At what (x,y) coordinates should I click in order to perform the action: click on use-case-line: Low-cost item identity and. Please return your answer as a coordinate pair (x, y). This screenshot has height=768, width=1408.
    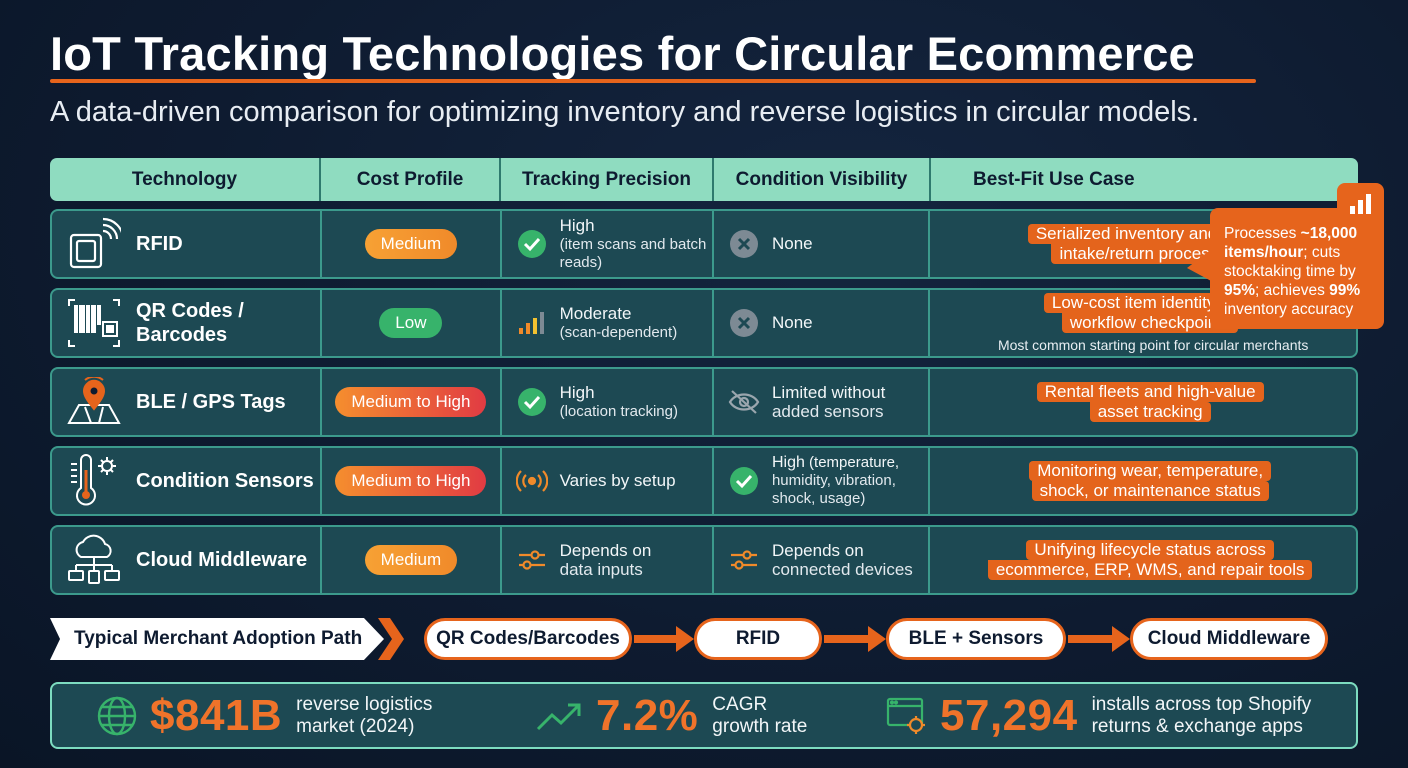
    Looking at the image, I should click on (1150, 303).